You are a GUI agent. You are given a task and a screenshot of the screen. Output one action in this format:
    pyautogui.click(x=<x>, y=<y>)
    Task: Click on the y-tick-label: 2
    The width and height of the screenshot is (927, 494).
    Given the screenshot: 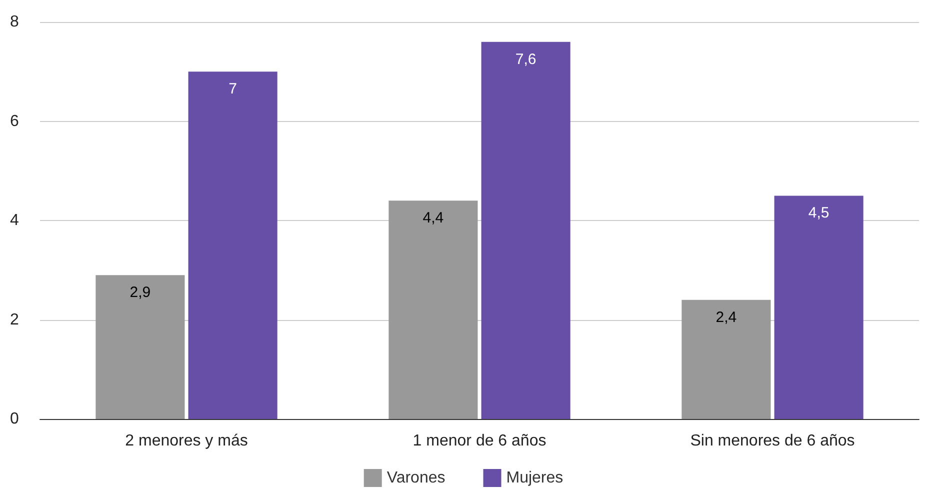 What is the action you would take?
    pyautogui.click(x=14, y=319)
    